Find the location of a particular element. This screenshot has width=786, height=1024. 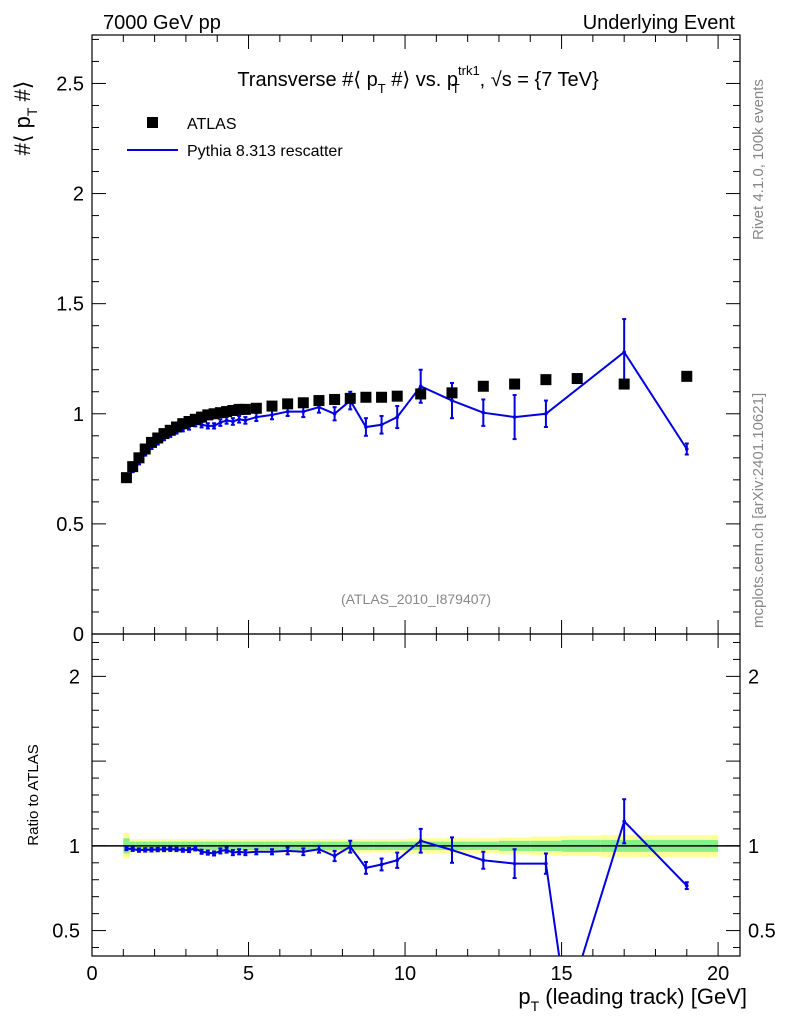

ylabel-sub: T is located at coordinates (32, 111).